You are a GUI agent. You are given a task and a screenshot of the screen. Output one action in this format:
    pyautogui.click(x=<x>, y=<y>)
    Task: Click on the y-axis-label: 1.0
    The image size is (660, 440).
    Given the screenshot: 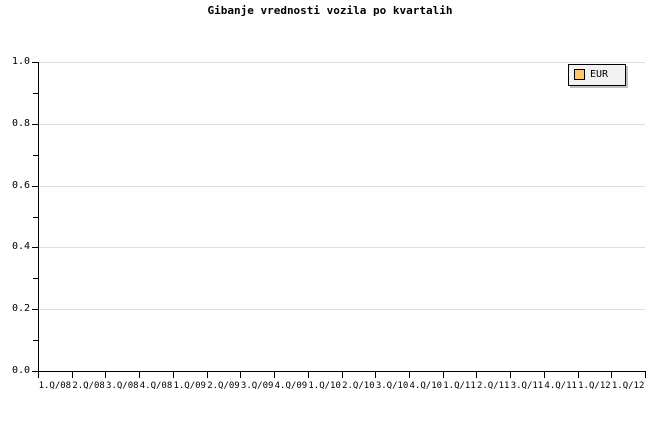 What is the action you would take?
    pyautogui.click(x=15, y=62)
    